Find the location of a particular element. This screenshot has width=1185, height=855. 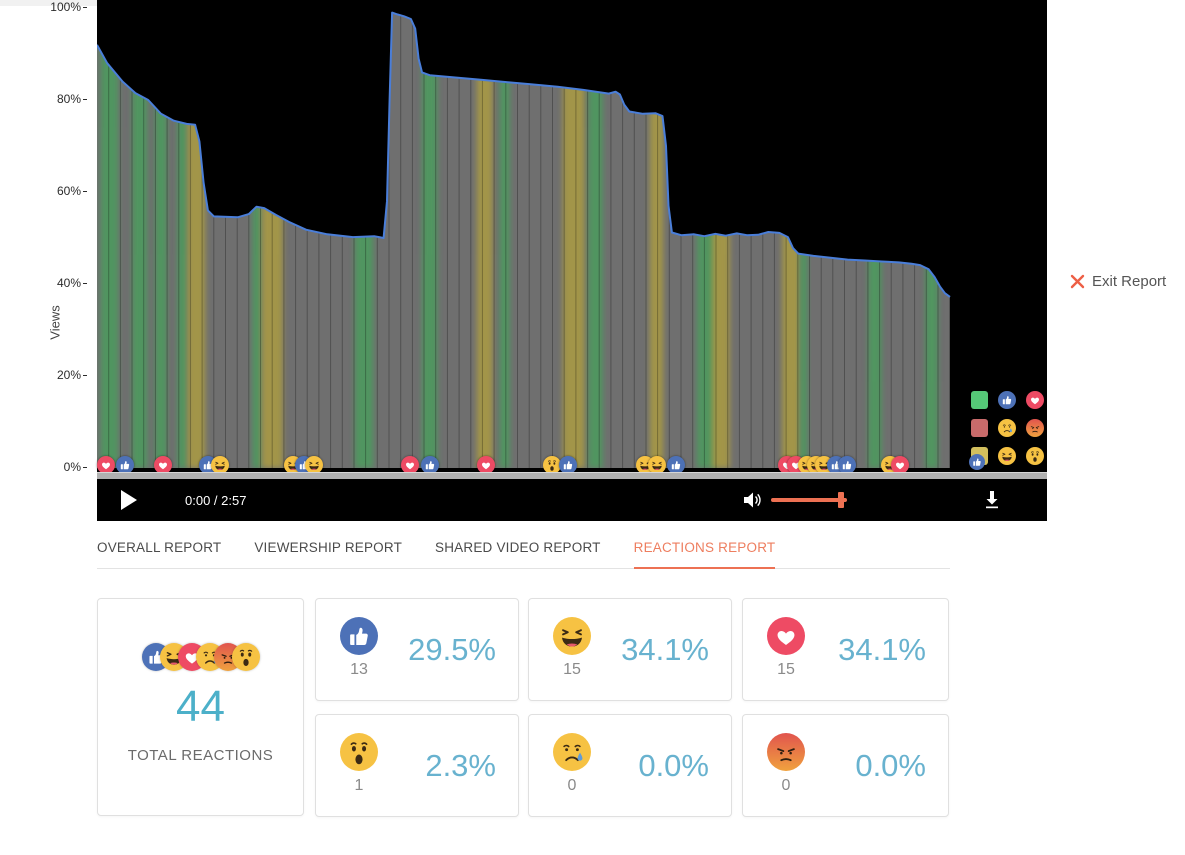

sad-count: 0 is located at coordinates (572, 785).